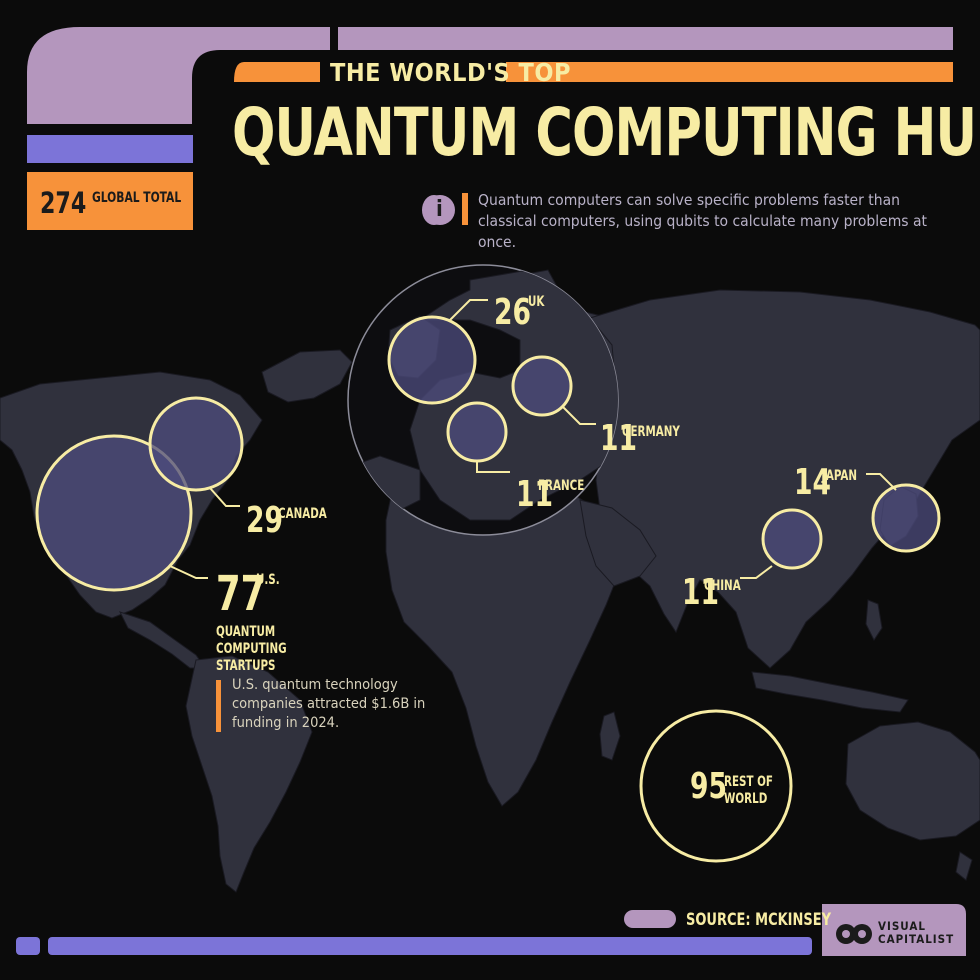  I want to click on hub-us-value: 77, so click(241, 594).